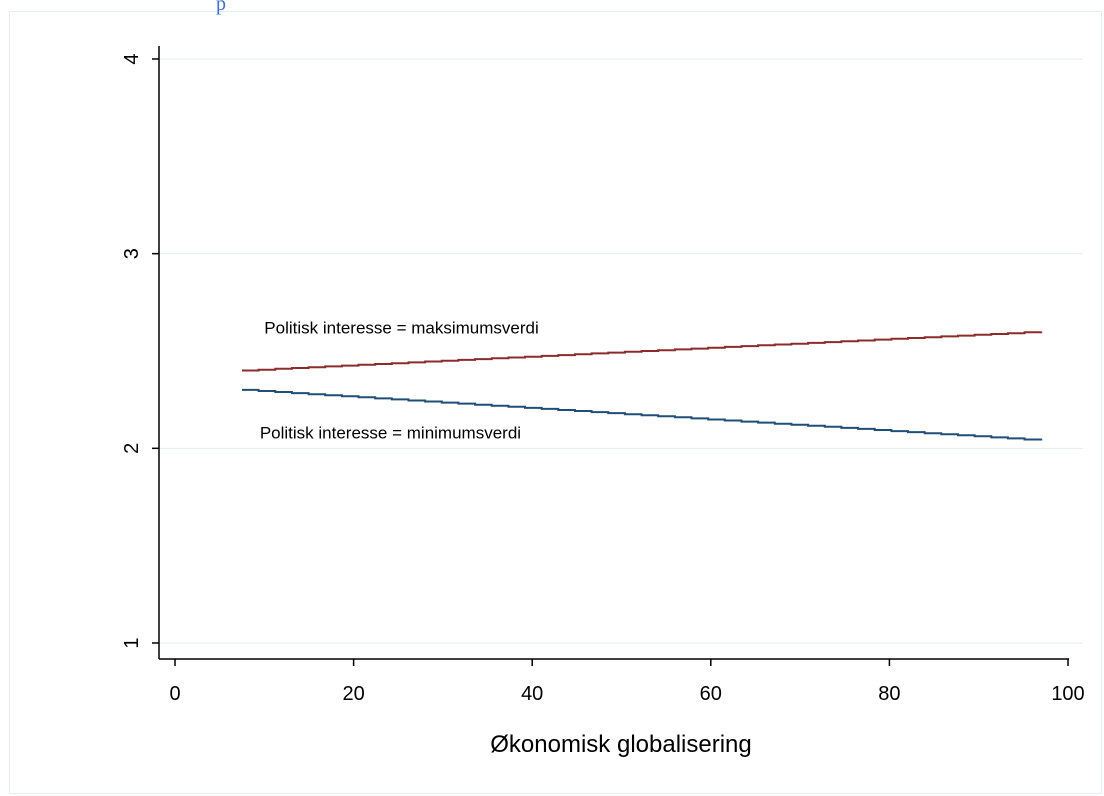 The width and height of the screenshot is (1104, 796). What do you see at coordinates (642, 386) in the screenshot?
I see `series-lines` at bounding box center [642, 386].